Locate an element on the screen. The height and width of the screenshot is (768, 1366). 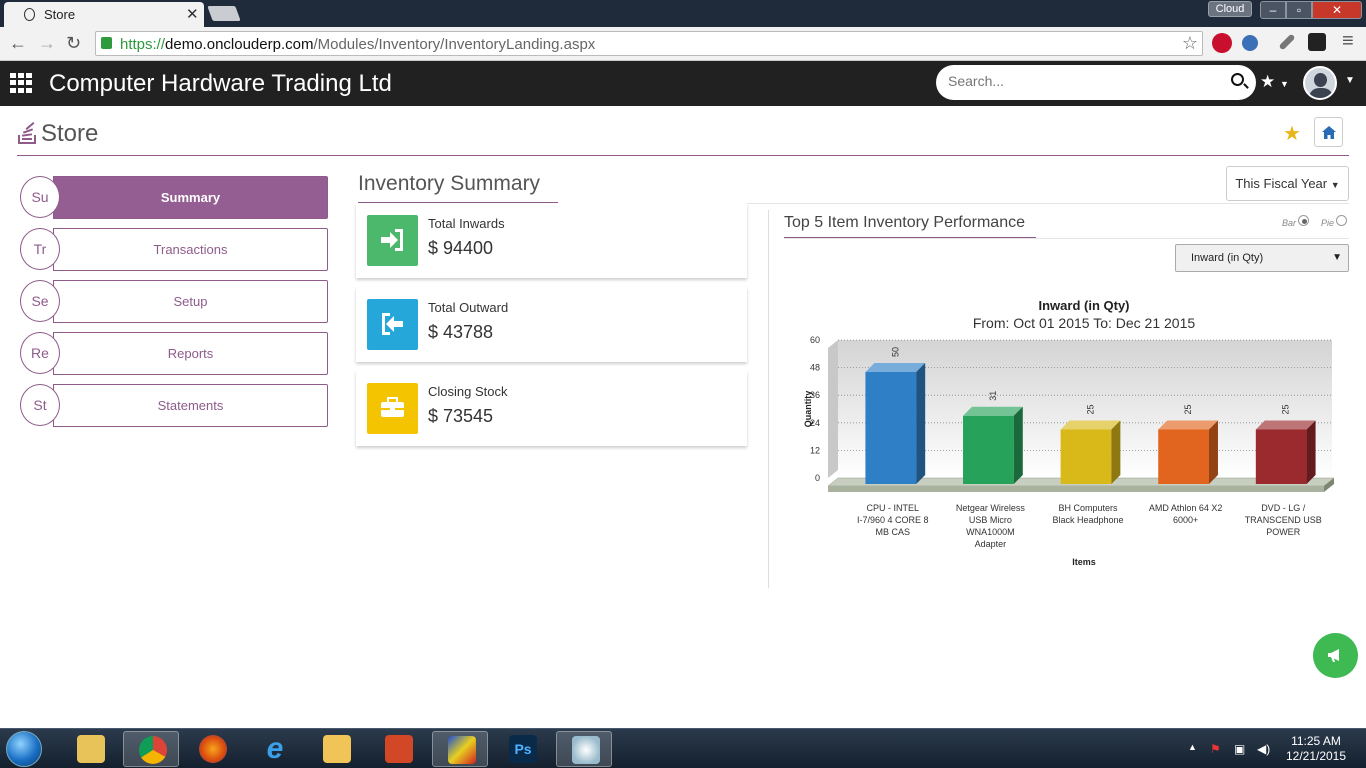
taskbar-clock: 11:25 AM 12/21/2015 is located at coordinates (1316, 749).